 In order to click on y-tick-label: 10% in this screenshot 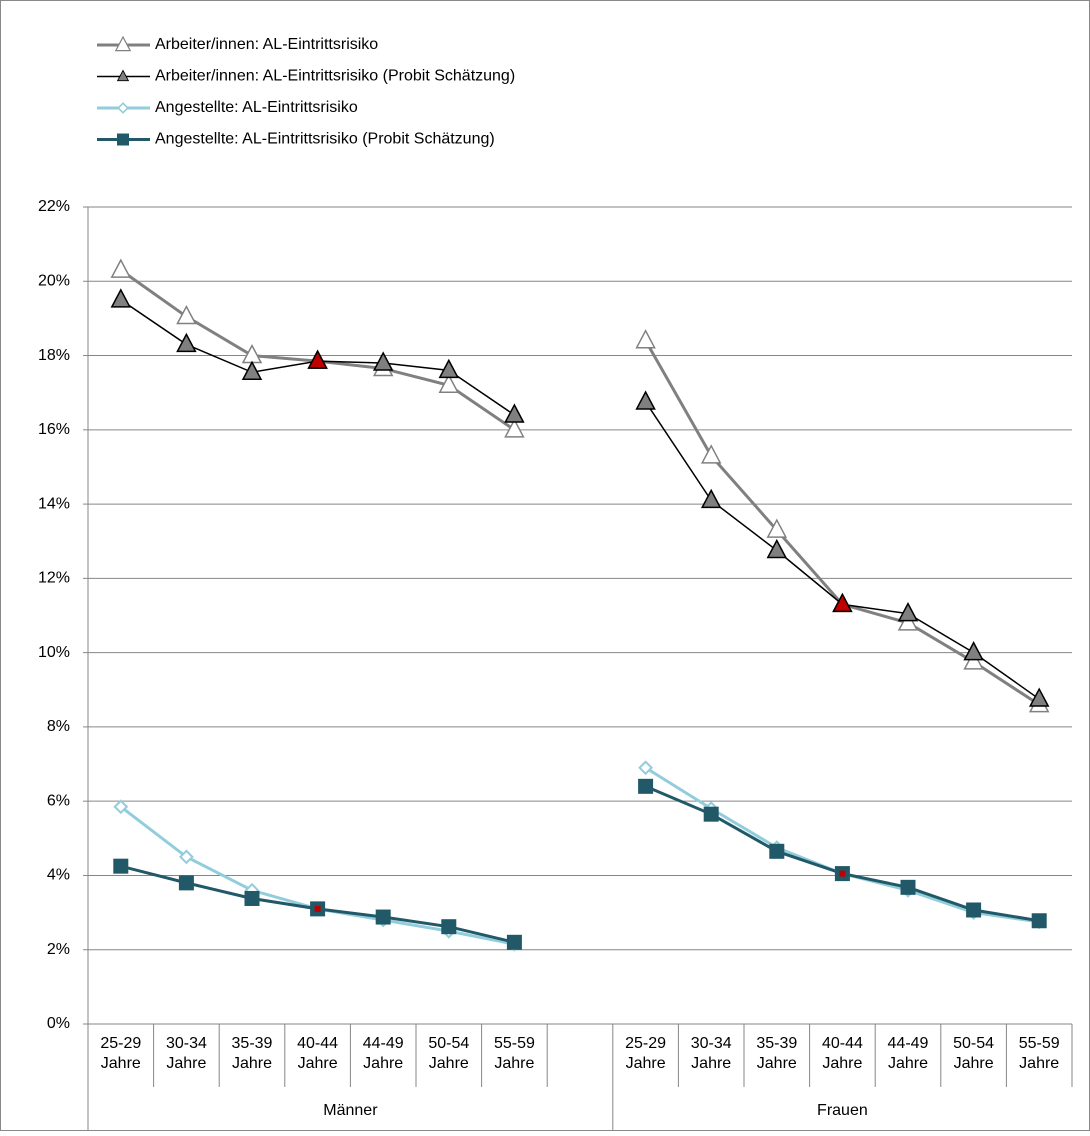, I will do `click(54, 652)`.